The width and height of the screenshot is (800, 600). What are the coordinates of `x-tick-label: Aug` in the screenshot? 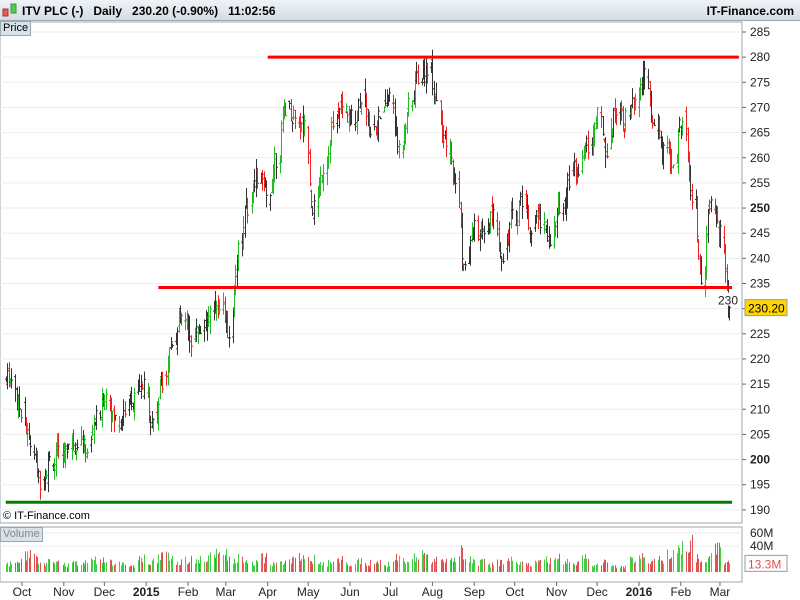 It's located at (432, 592).